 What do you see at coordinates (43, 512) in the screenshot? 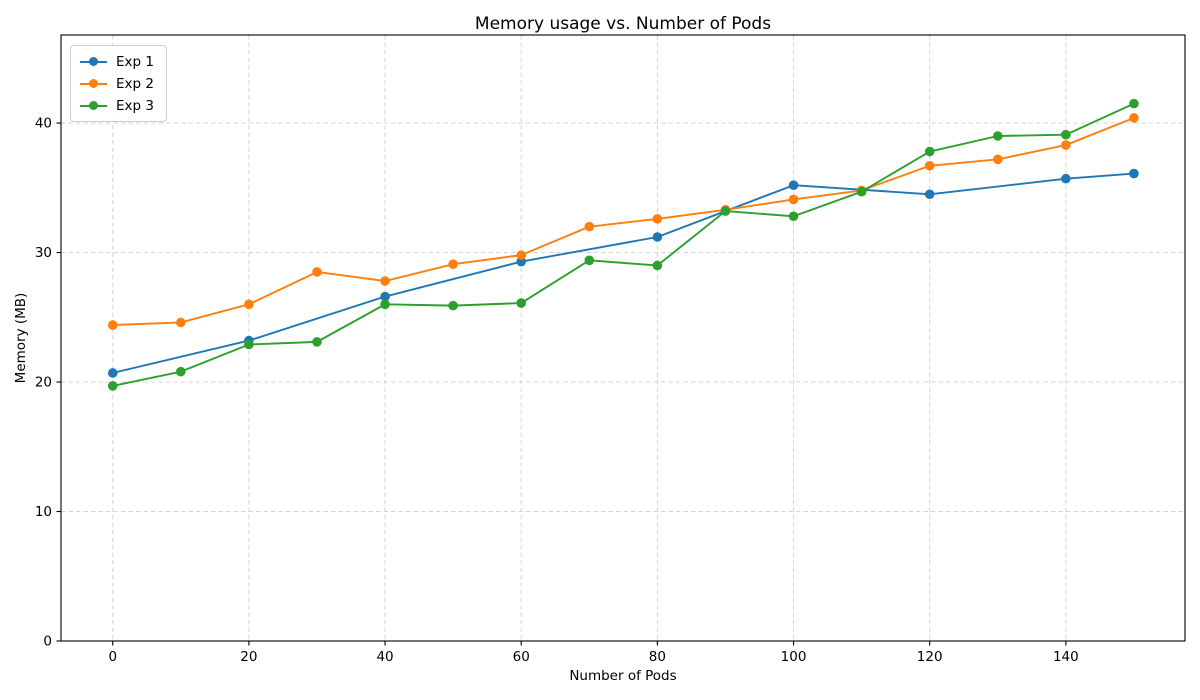
I see `y-tick-label: 10` at bounding box center [43, 512].